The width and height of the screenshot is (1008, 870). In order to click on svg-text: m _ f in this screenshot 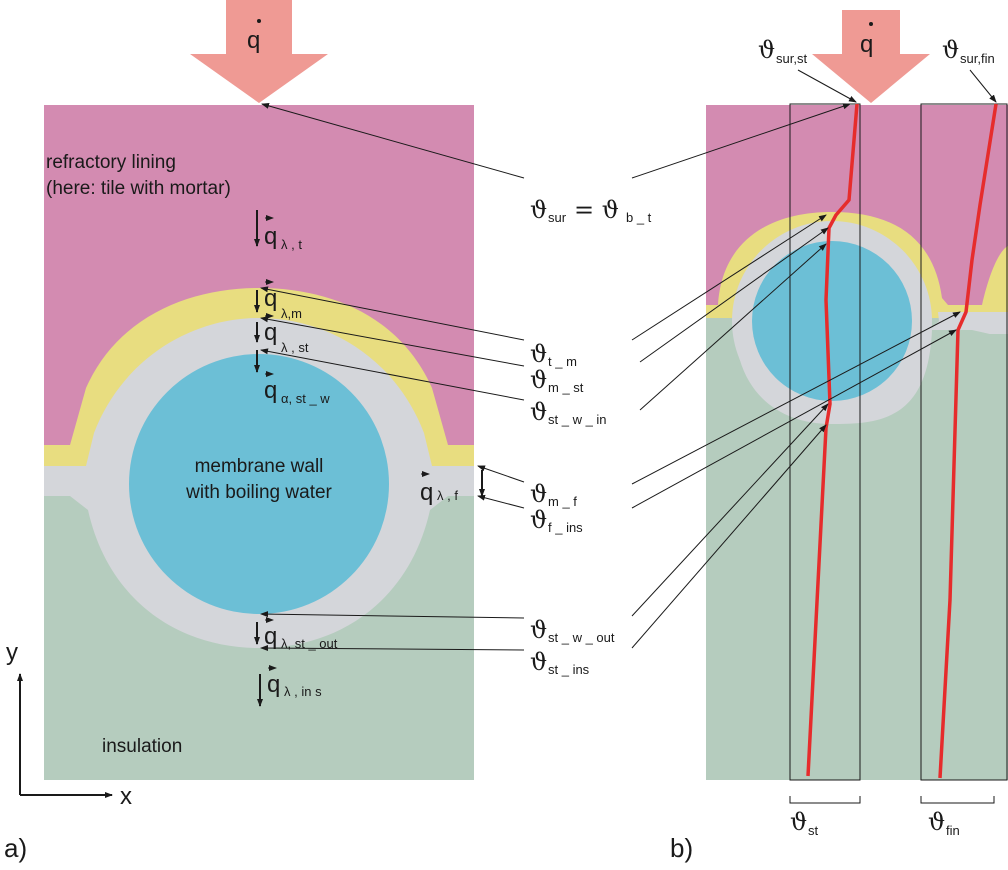, I will do `click(562, 501)`.